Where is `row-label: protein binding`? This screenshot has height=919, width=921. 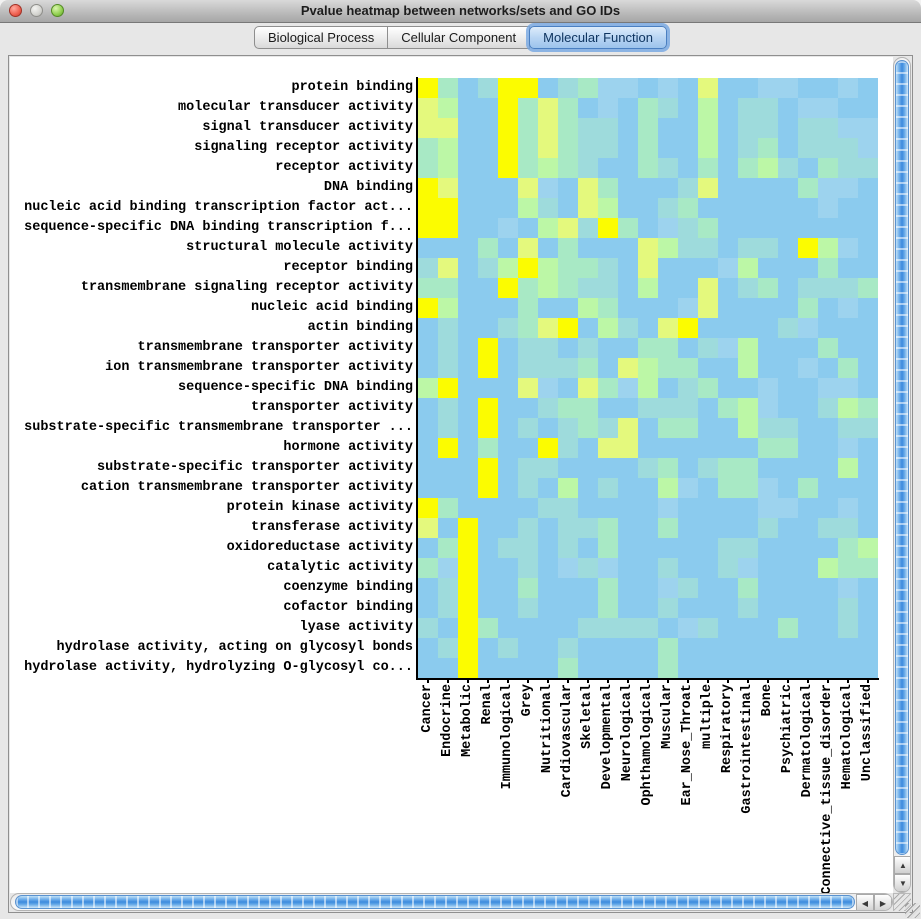
row-label: protein binding is located at coordinates (352, 87).